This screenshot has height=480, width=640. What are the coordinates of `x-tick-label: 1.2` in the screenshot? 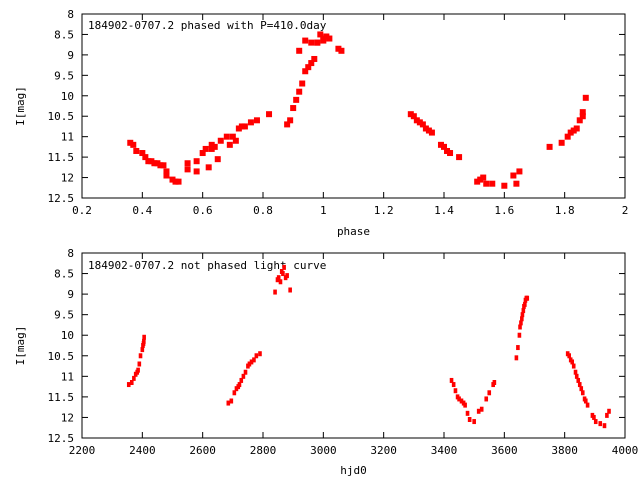 It's located at (384, 210).